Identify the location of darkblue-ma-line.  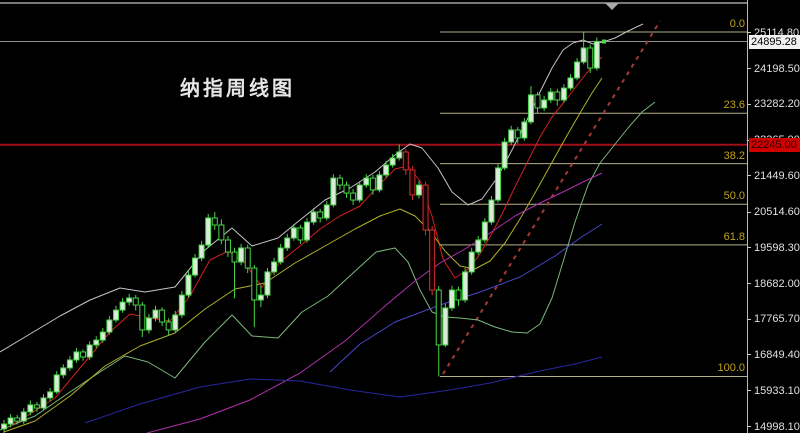
(343, 390).